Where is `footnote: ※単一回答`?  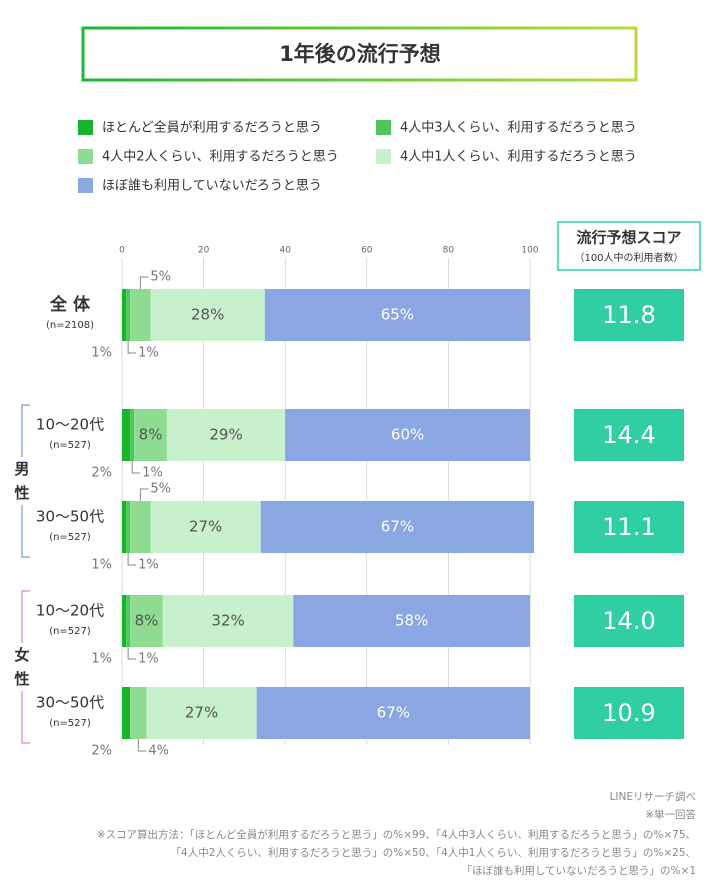
footnote: ※単一回答 is located at coordinates (670, 814).